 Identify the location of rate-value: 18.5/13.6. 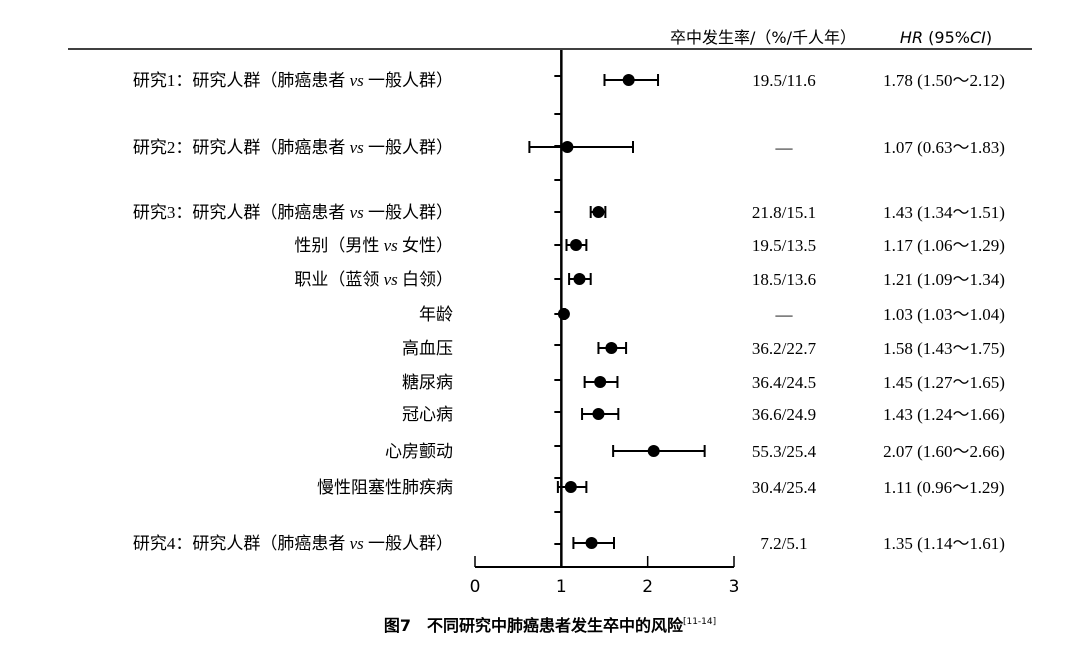
(784, 279).